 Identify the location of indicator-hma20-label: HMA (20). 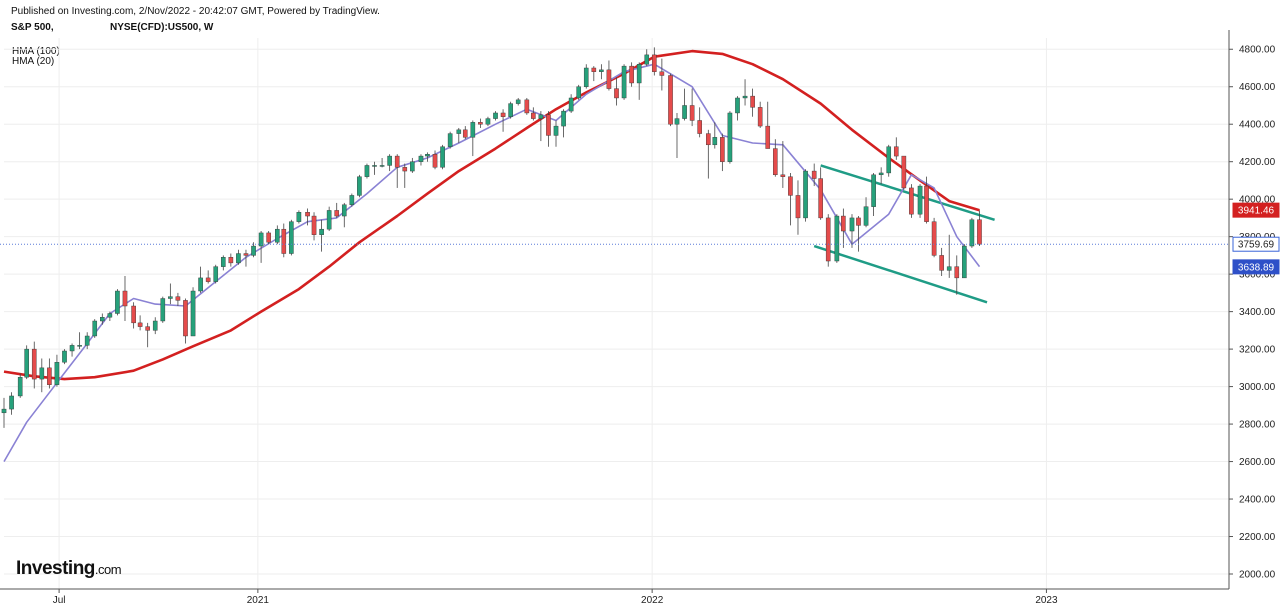
(33, 61).